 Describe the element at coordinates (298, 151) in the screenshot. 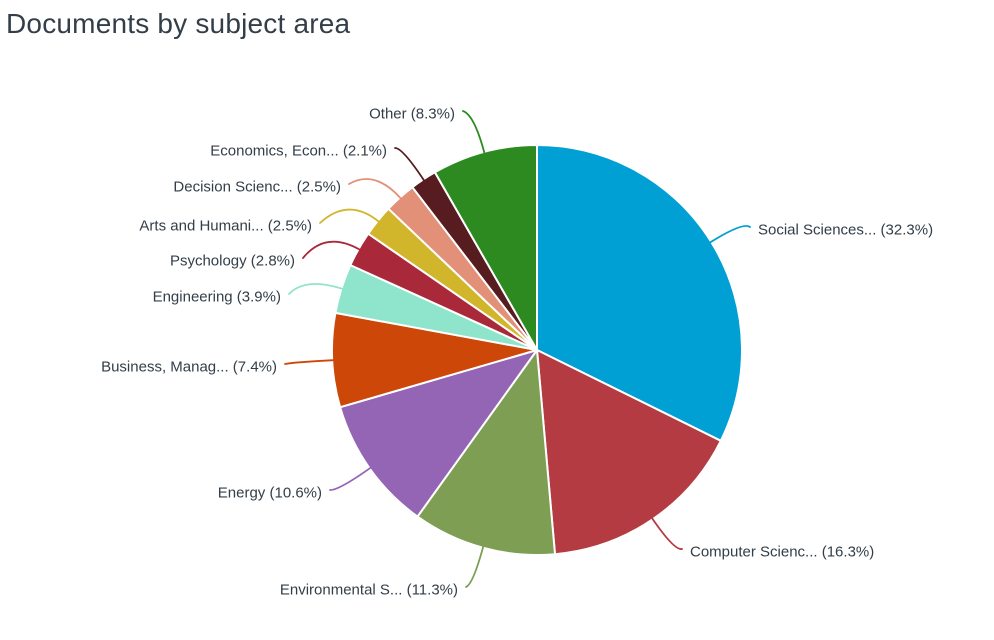

I see `slice-label: Economics, Econ... (2.1%)` at that location.